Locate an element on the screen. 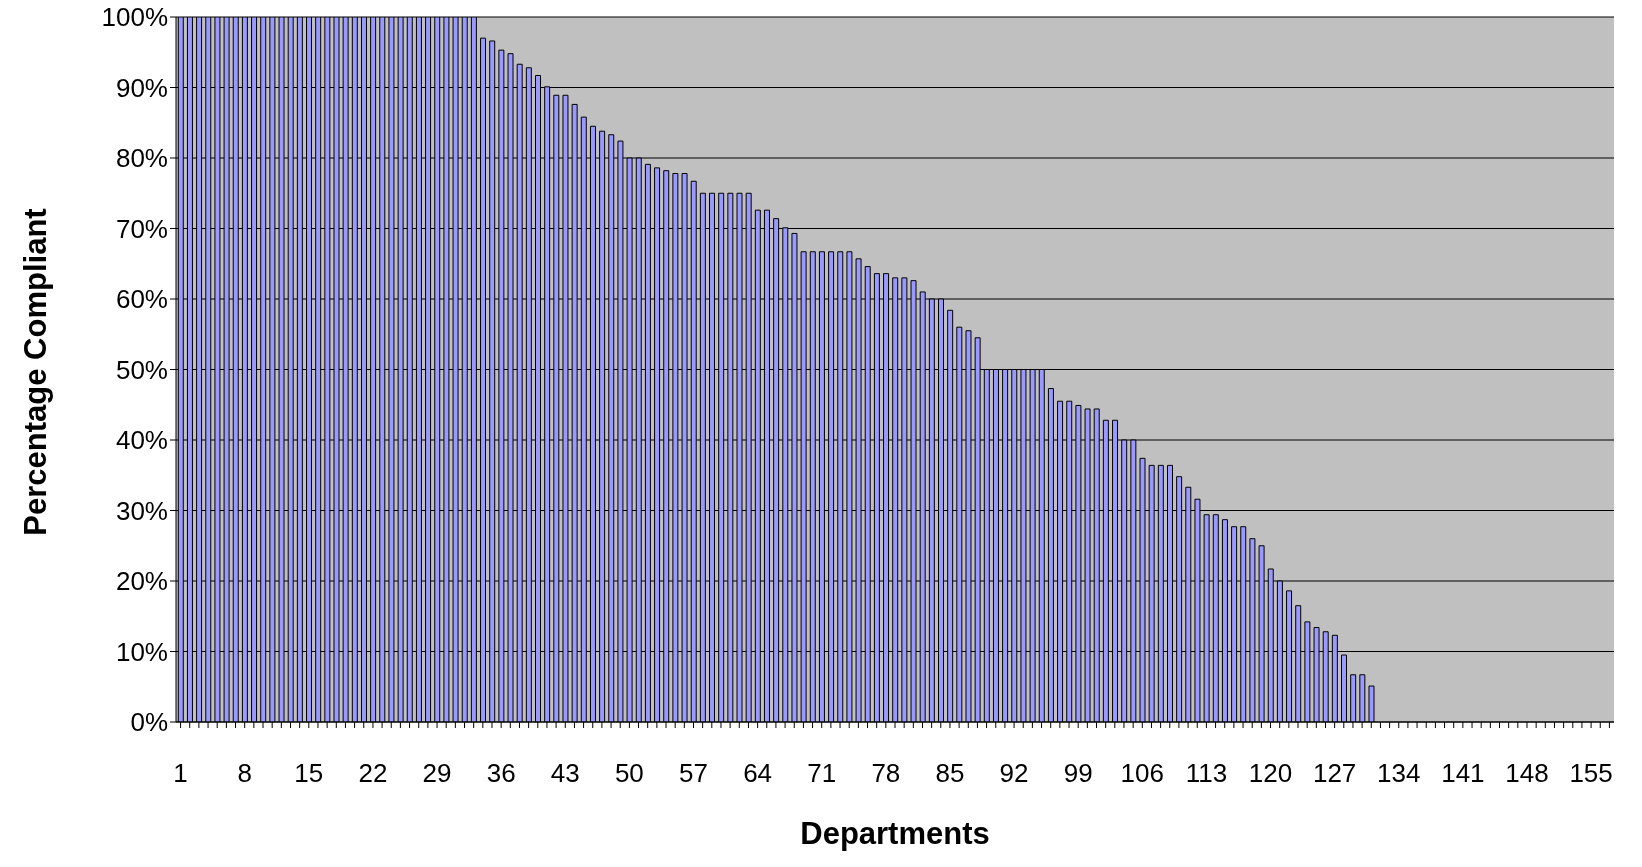 The image size is (1642, 867). y-tick-label: 70% is located at coordinates (141, 228).